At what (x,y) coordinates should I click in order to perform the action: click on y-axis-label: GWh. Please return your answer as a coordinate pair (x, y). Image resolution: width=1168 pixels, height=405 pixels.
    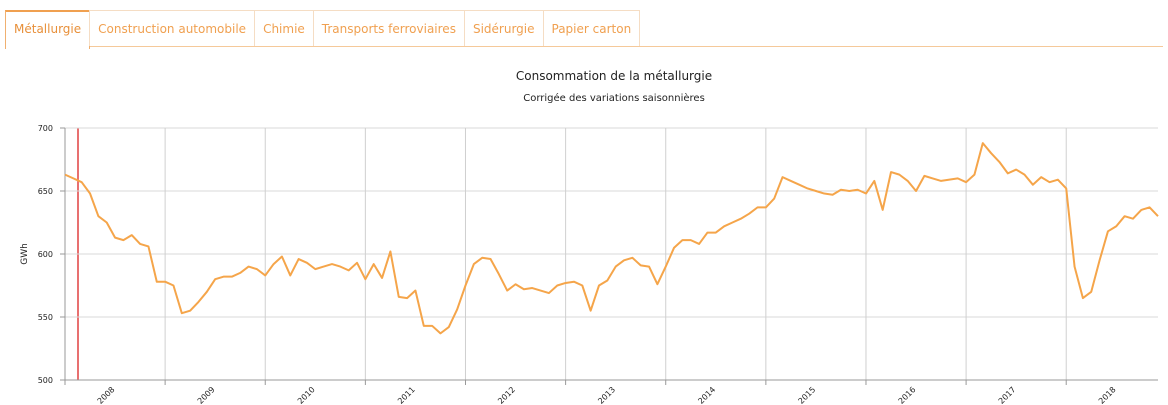
    Looking at the image, I should click on (25, 254).